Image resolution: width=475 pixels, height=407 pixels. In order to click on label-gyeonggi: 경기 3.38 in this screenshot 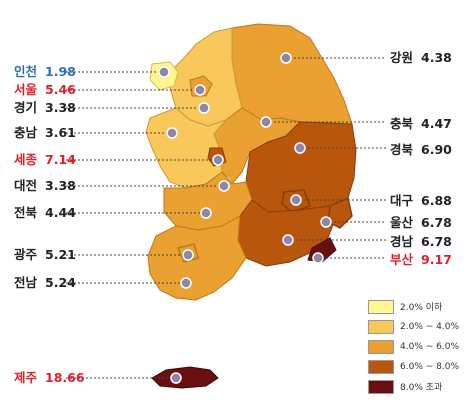, I will do `click(45, 108)`.